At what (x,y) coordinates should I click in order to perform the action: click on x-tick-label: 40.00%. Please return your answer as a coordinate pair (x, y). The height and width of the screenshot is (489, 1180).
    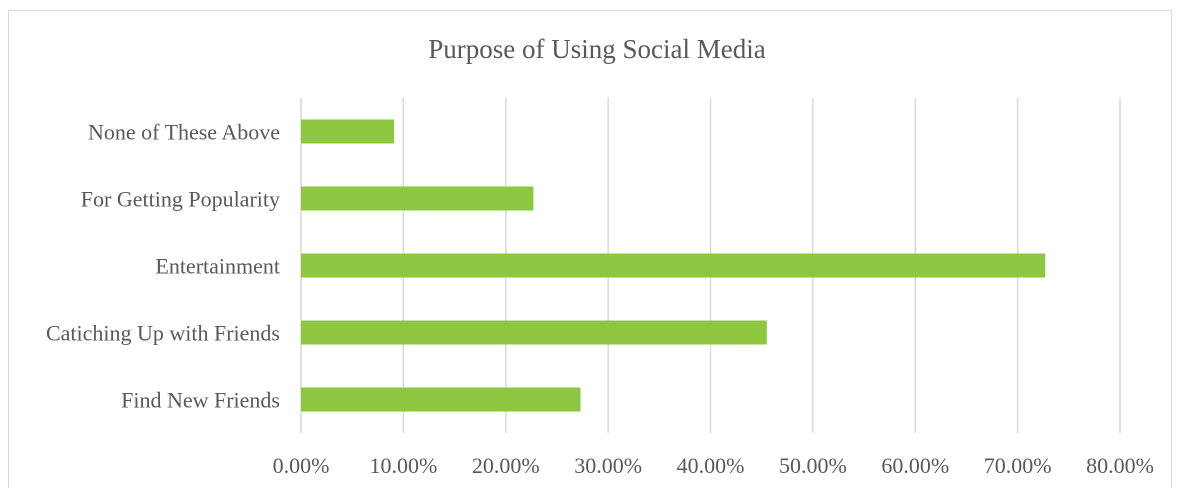
    Looking at the image, I should click on (711, 465).